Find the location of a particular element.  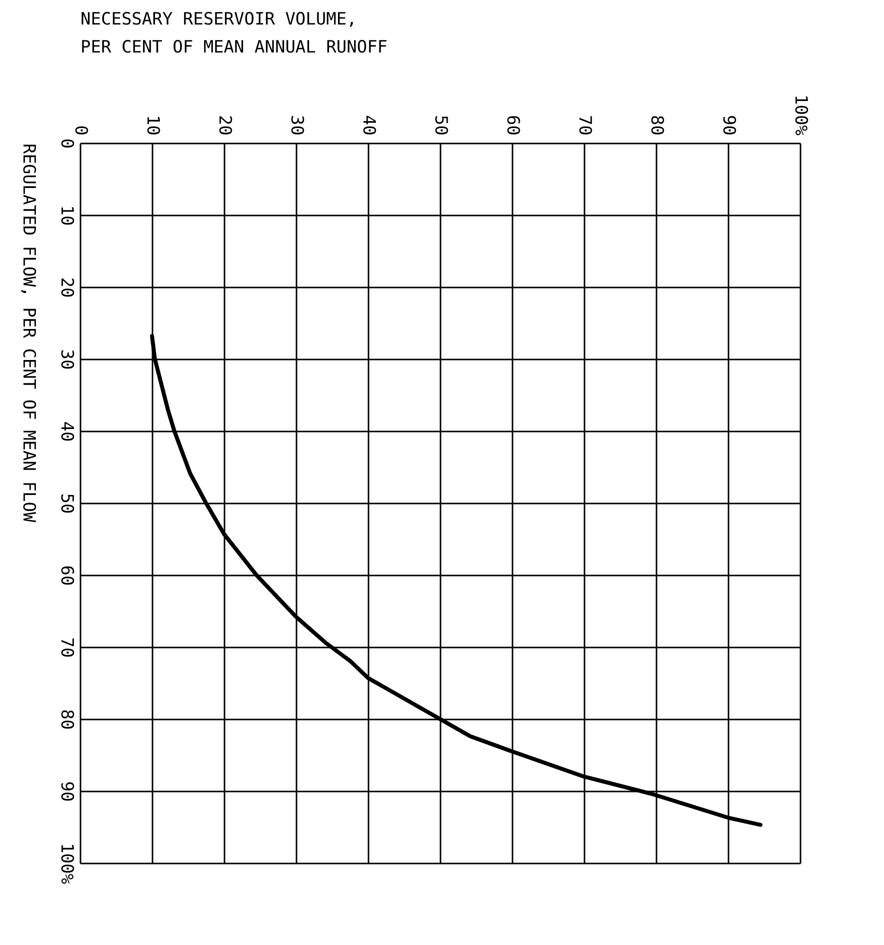

y-tick-label: 50 is located at coordinates (66, 503).